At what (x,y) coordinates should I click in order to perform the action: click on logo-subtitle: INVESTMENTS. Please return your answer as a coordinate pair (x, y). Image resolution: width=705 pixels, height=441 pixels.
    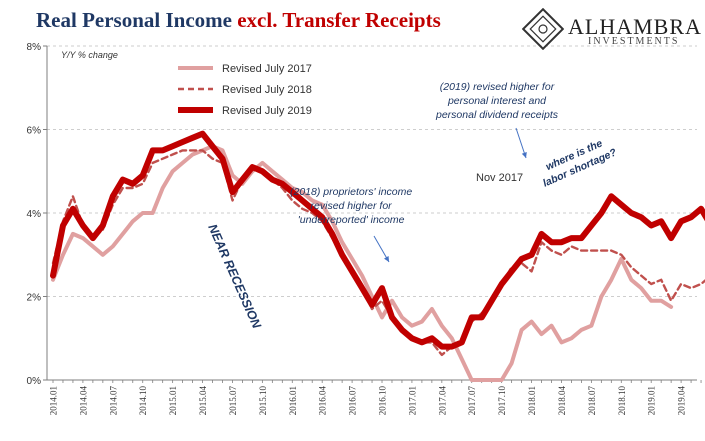
    Looking at the image, I should click on (634, 41).